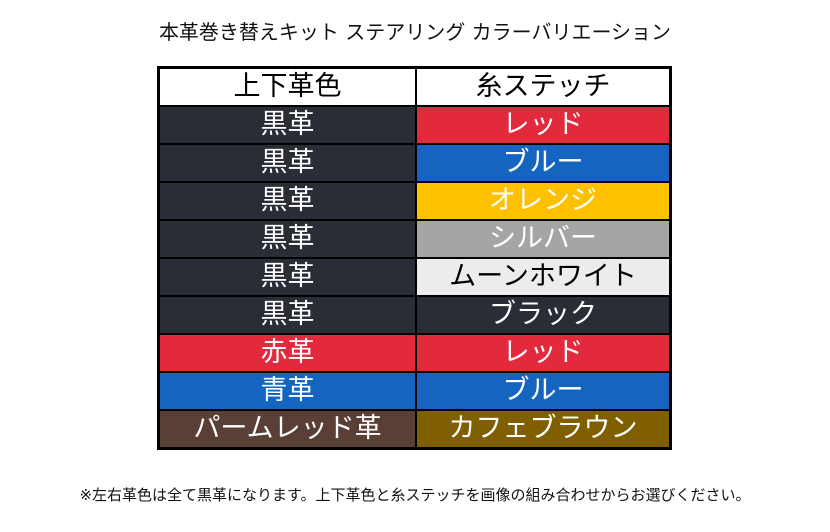 Image resolution: width=830 pixels, height=532 pixels. I want to click on stitch-color-cell: カフェブラウン, so click(543, 429).